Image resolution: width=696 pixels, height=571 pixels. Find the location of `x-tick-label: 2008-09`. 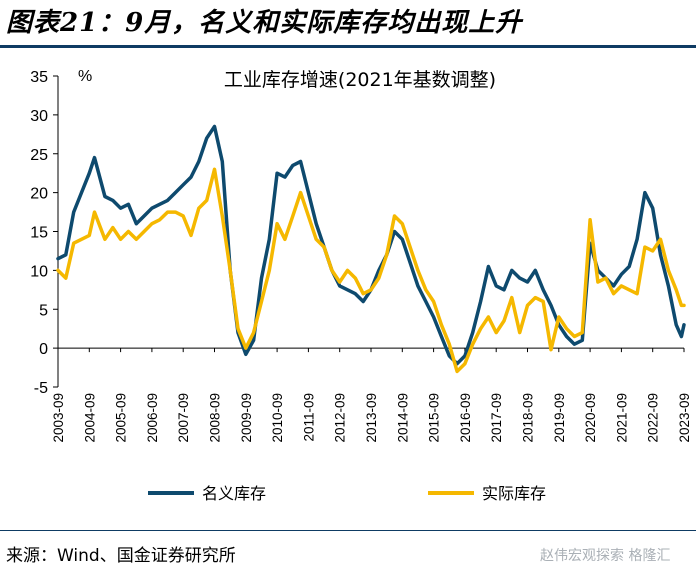

x-tick-label: 2008-09 is located at coordinates (215, 418).